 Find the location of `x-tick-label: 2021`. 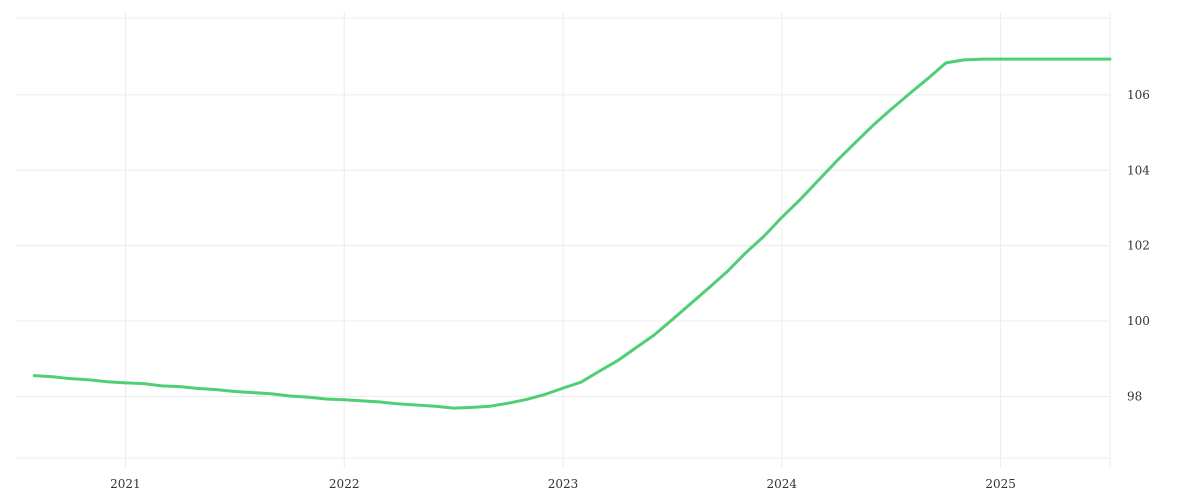

x-tick-label: 2021 is located at coordinates (125, 484).